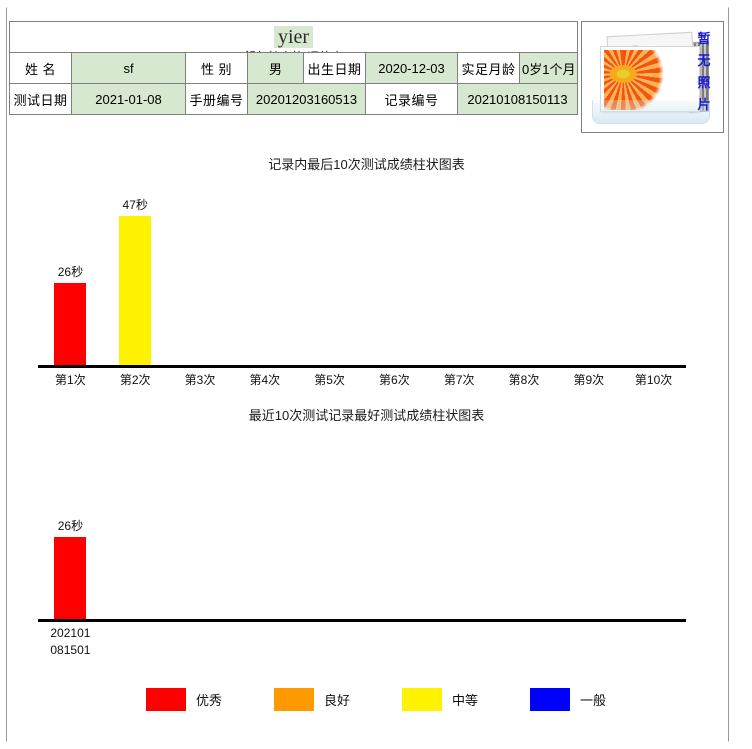 The width and height of the screenshot is (752, 749). Describe the element at coordinates (394, 380) in the screenshot. I see `chart-1-tick-6: 第6次` at that location.